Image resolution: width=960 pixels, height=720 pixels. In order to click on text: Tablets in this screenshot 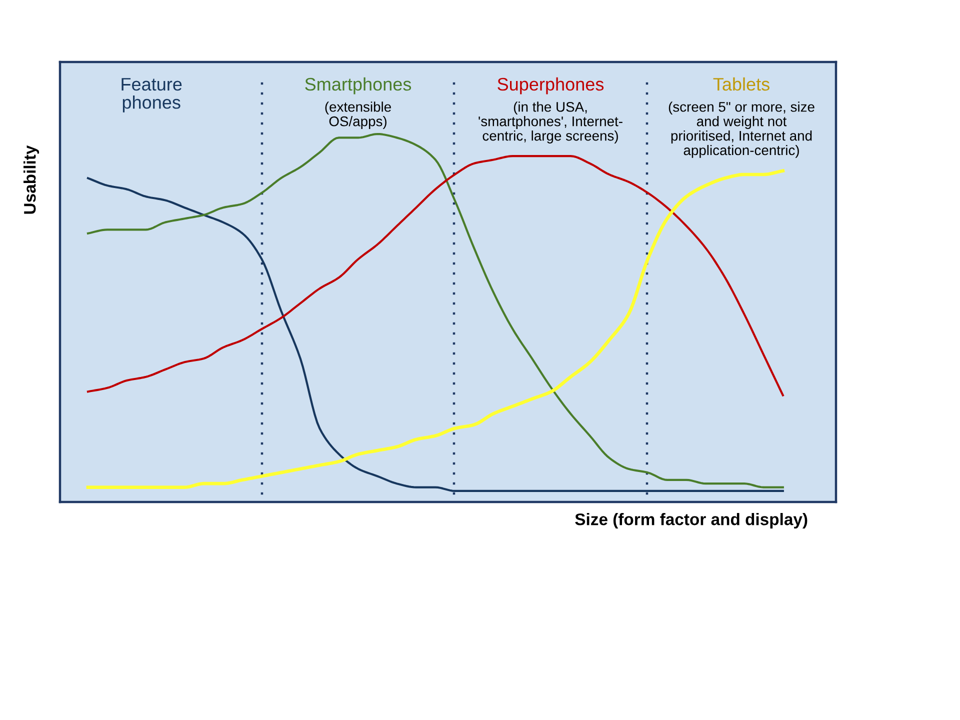, I will do `click(741, 84)`.